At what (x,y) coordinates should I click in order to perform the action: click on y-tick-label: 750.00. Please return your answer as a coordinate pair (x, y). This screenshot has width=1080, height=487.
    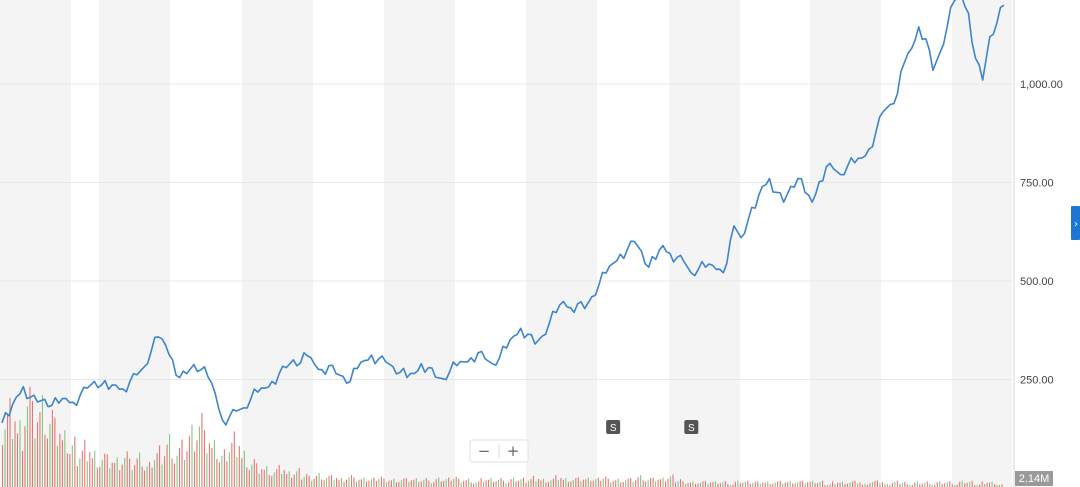
    Looking at the image, I should click on (1037, 184).